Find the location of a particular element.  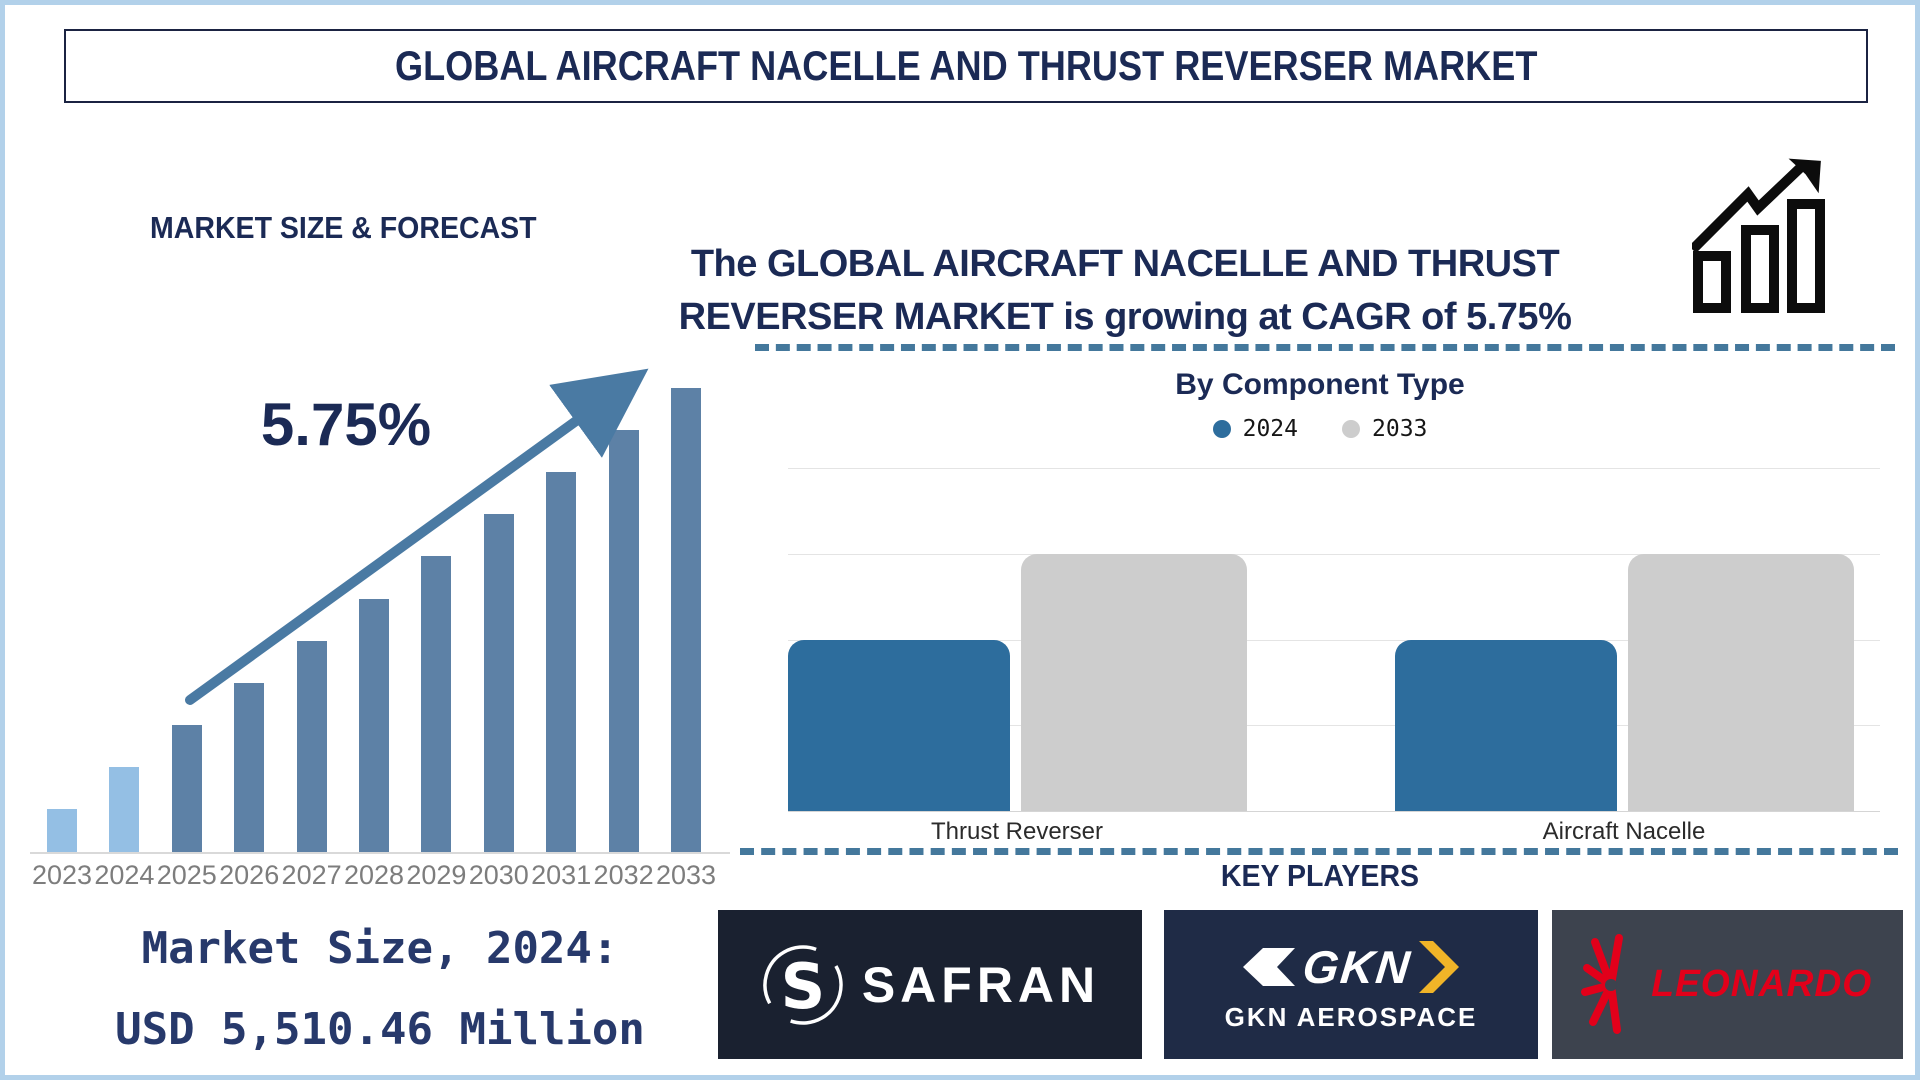

forecast-bar-2033 is located at coordinates (686, 620).